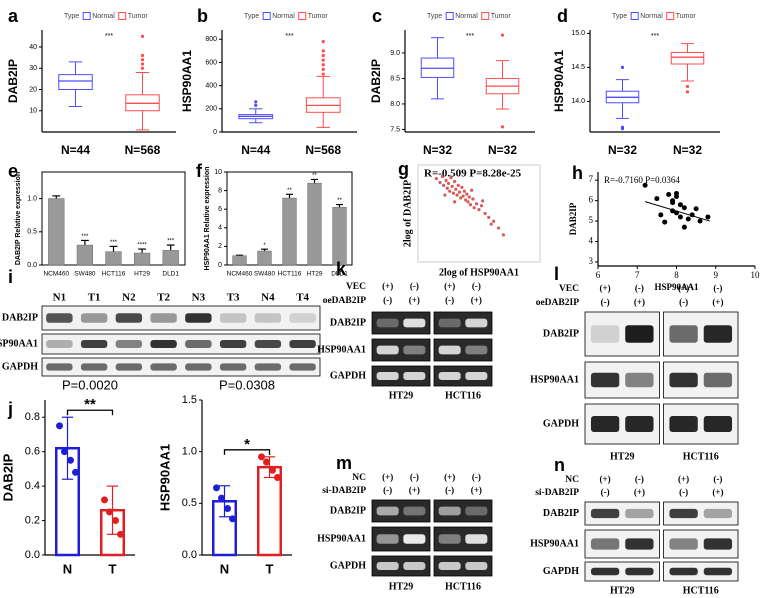  I want to click on x-tick-label: NCM460, so click(56, 274).